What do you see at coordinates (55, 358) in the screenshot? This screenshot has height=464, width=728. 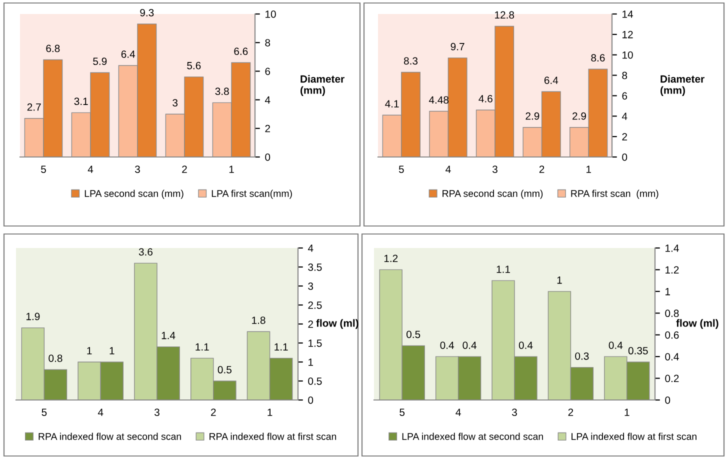 I see `data-label: 0.8` at bounding box center [55, 358].